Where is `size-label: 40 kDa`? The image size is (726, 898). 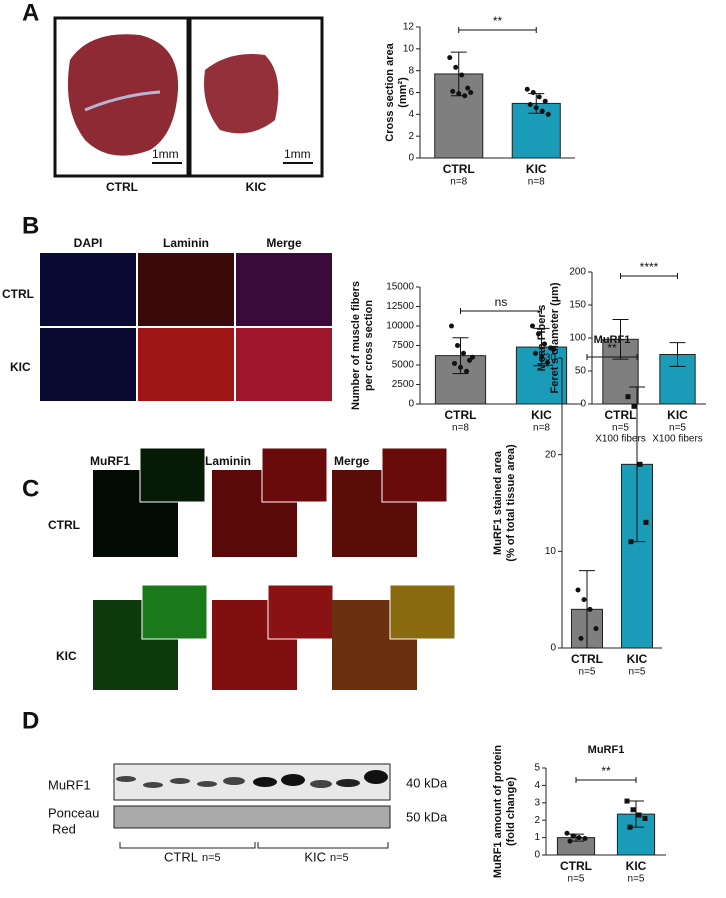 size-label: 40 kDa is located at coordinates (427, 782).